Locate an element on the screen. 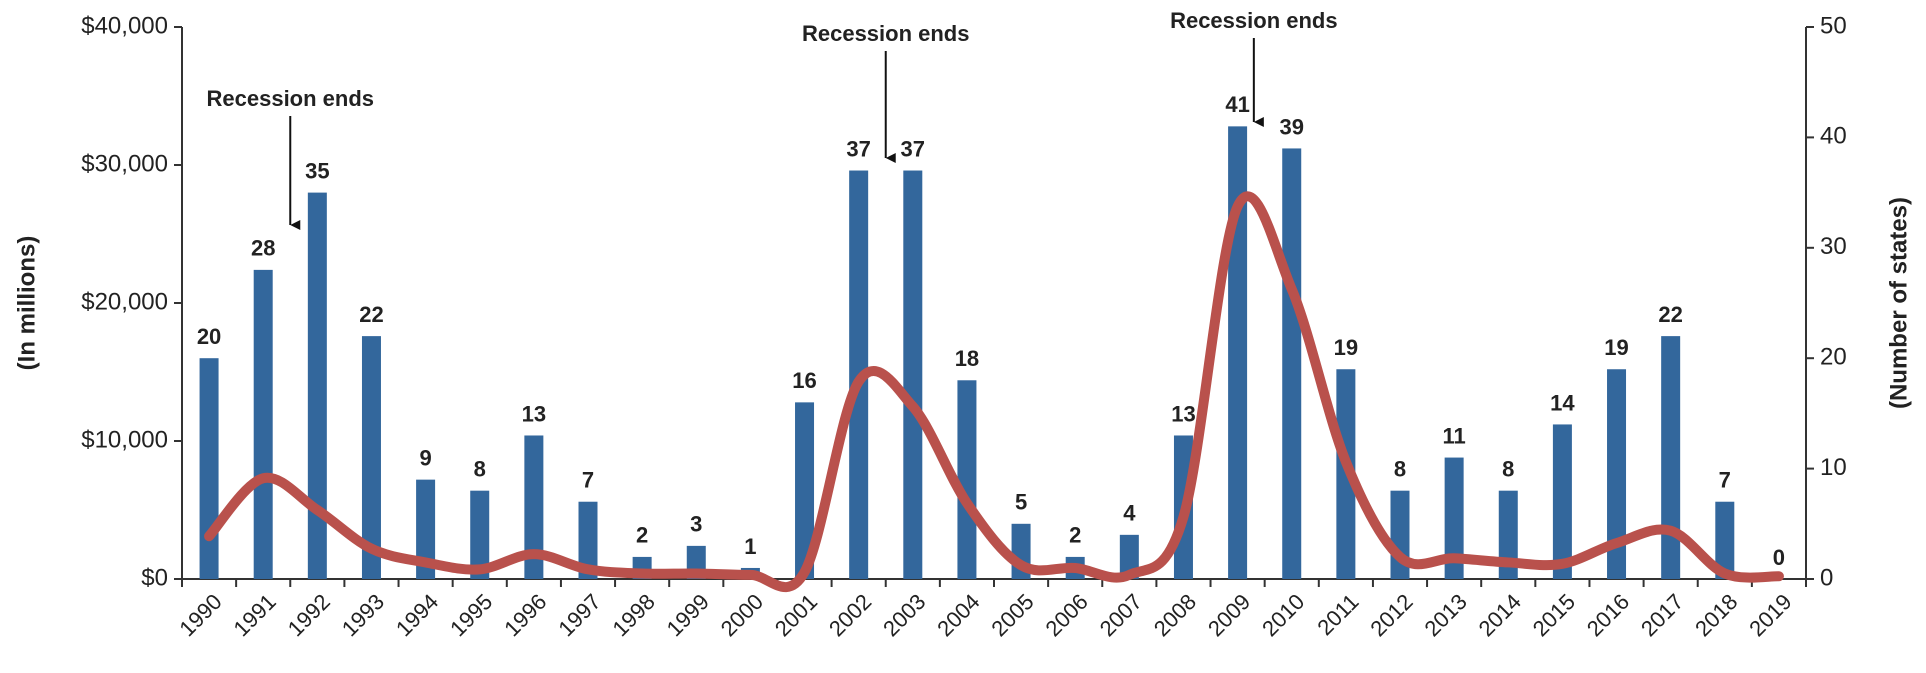 The height and width of the screenshot is (673, 1926). y2-tick-label: 40 is located at coordinates (1833, 136).